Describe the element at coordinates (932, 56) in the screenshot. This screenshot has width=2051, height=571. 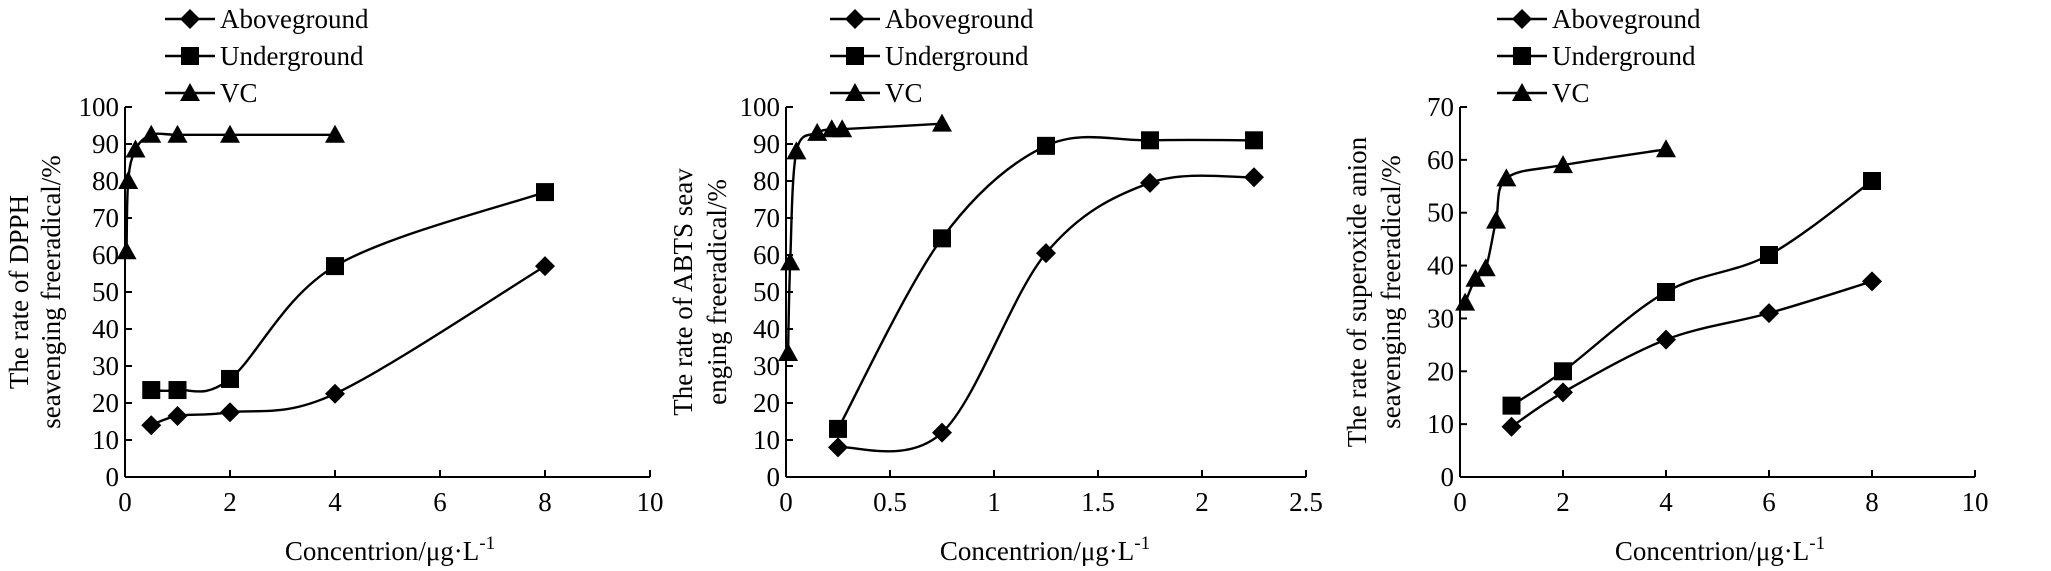
I see `legend: Aboveground Underground VC` at that location.